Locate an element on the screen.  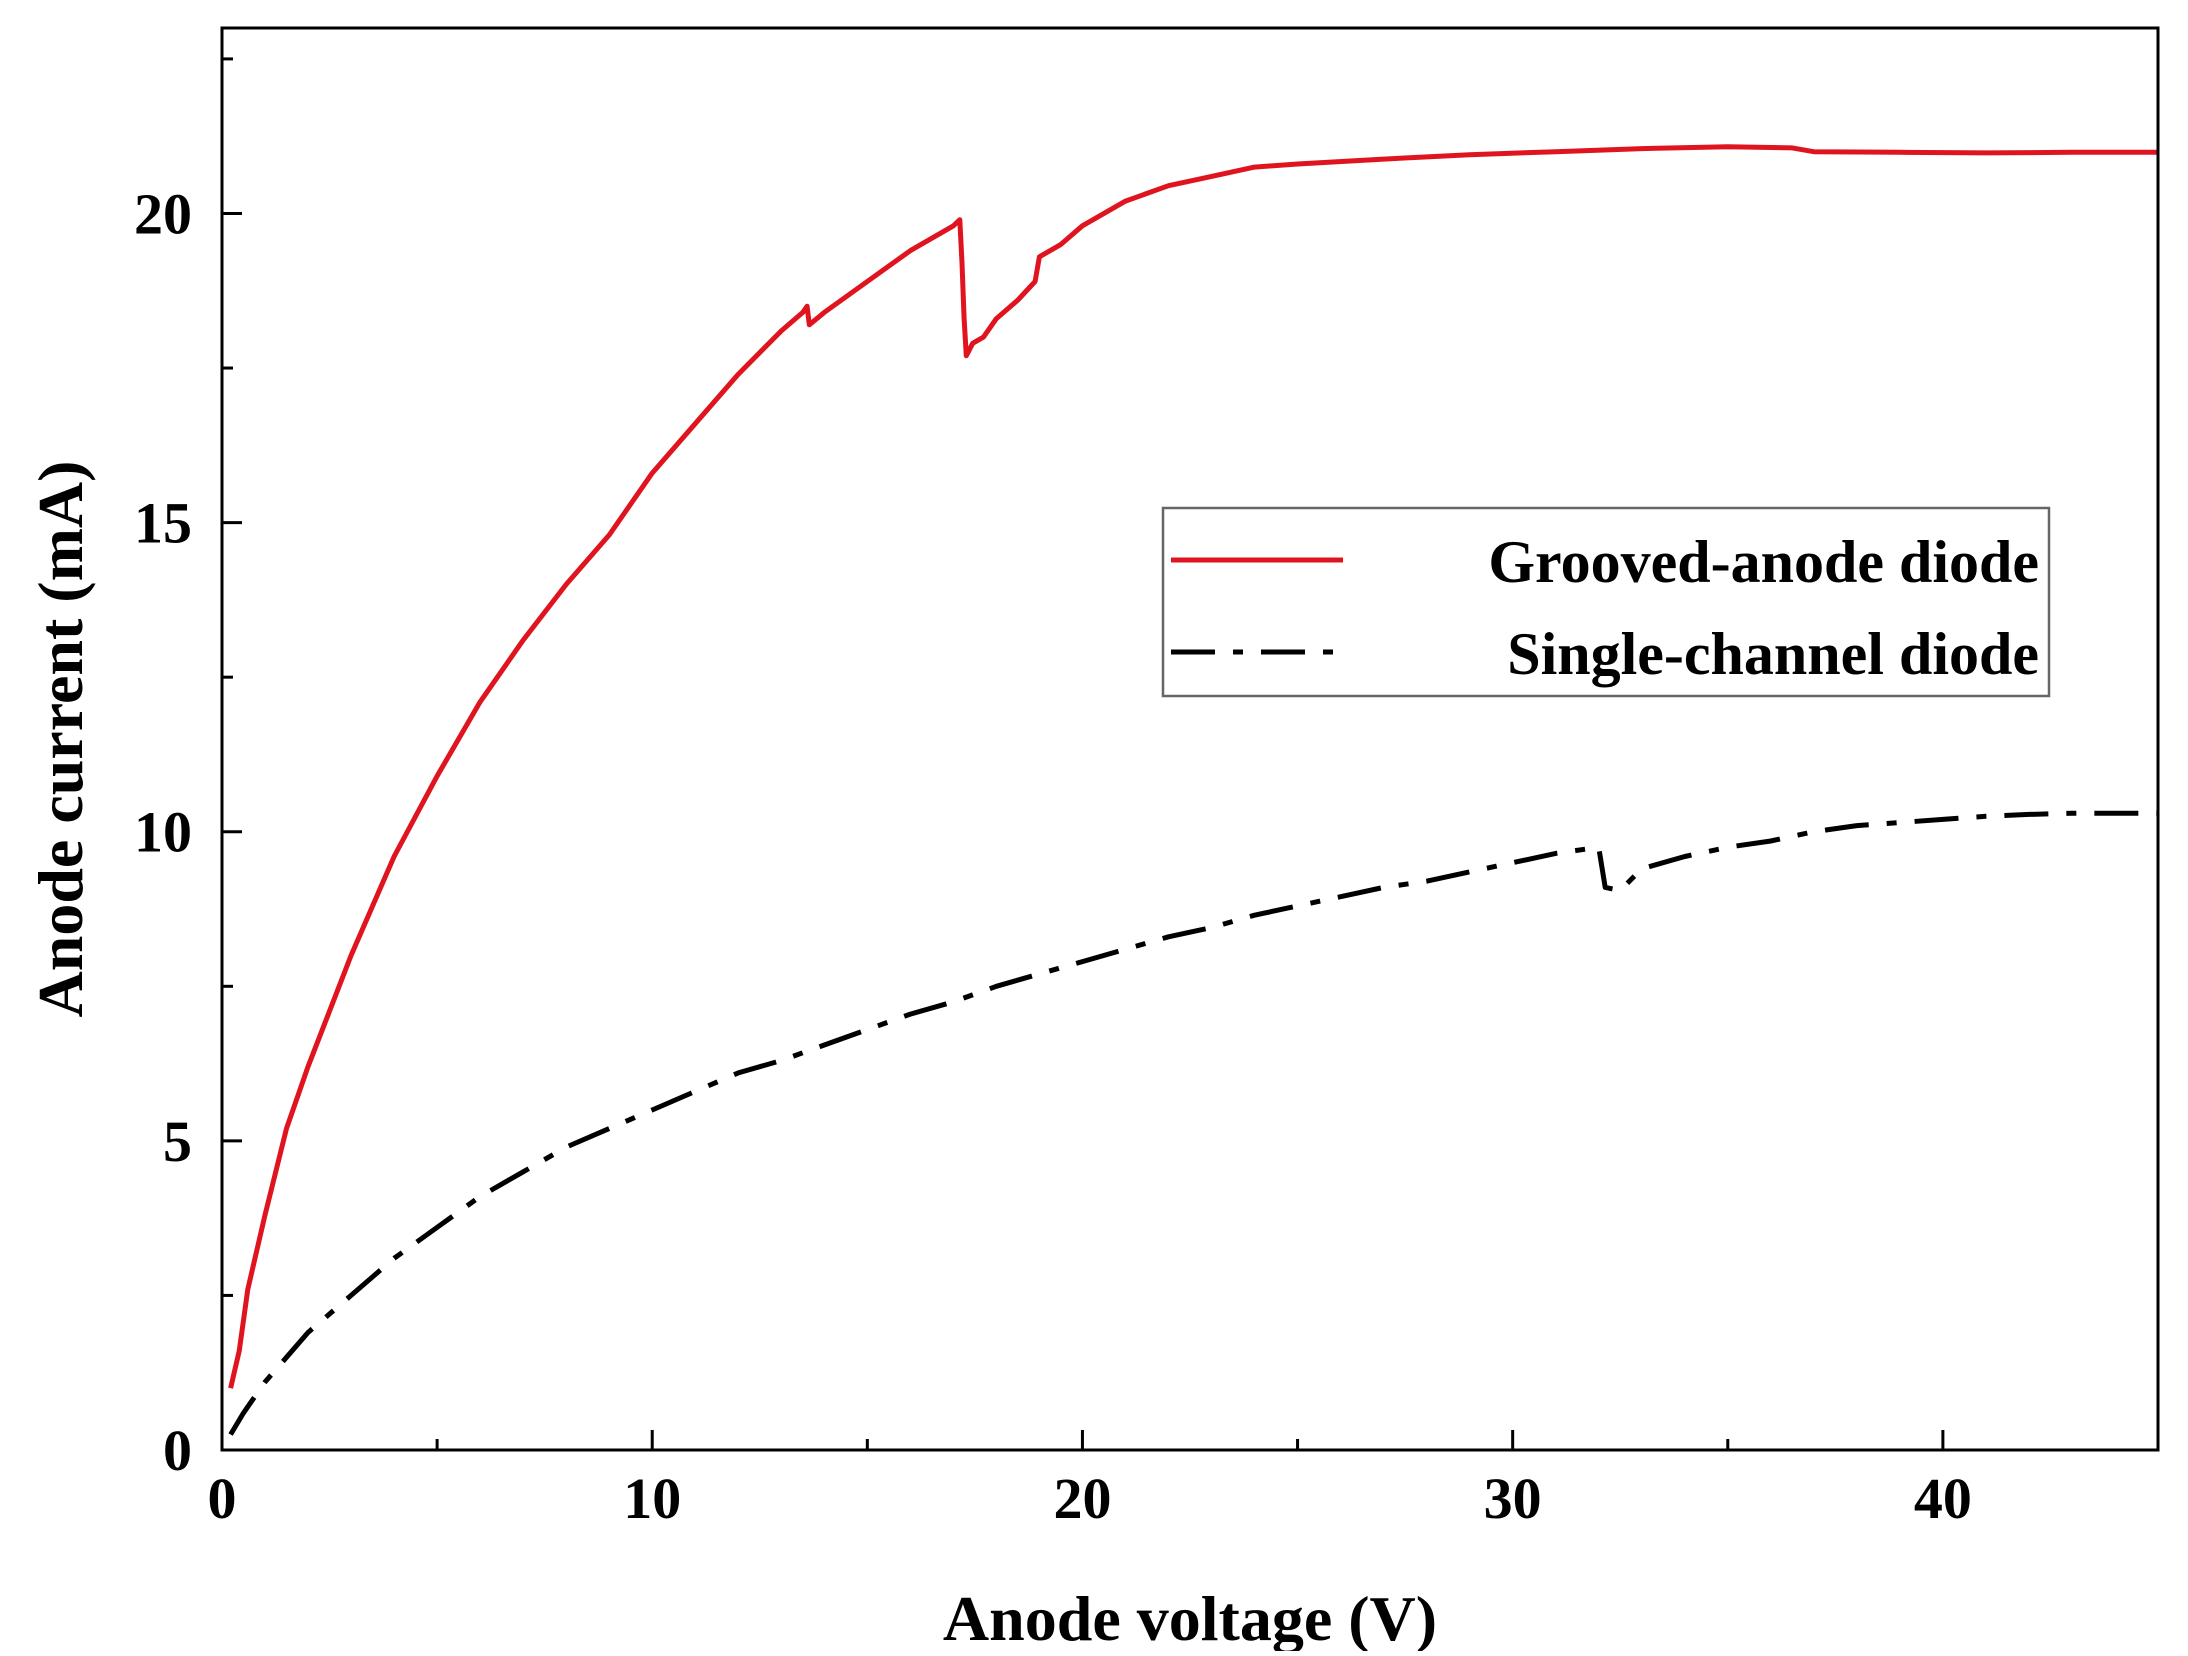
x-tick-label: 10 is located at coordinates (652, 1498).